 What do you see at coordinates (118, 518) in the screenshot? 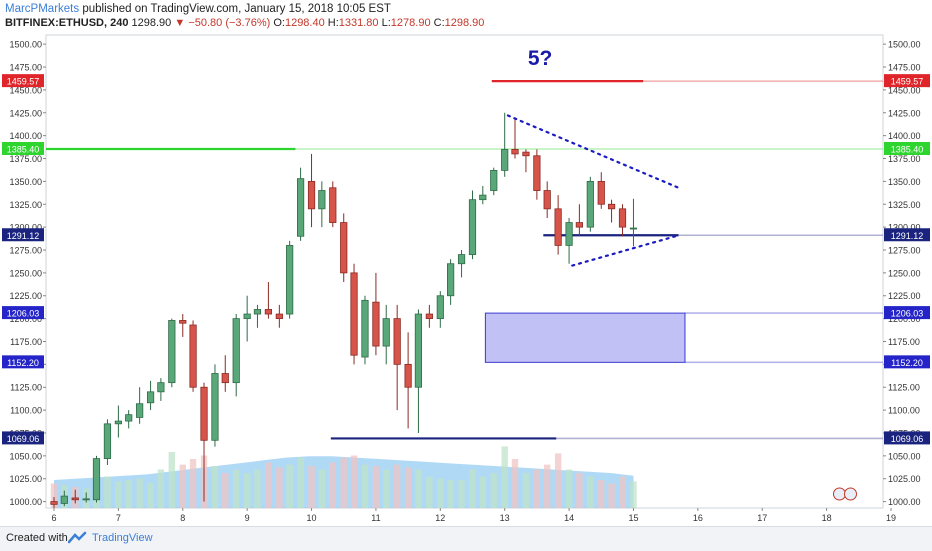
I see `x-tick-label: 7` at bounding box center [118, 518].